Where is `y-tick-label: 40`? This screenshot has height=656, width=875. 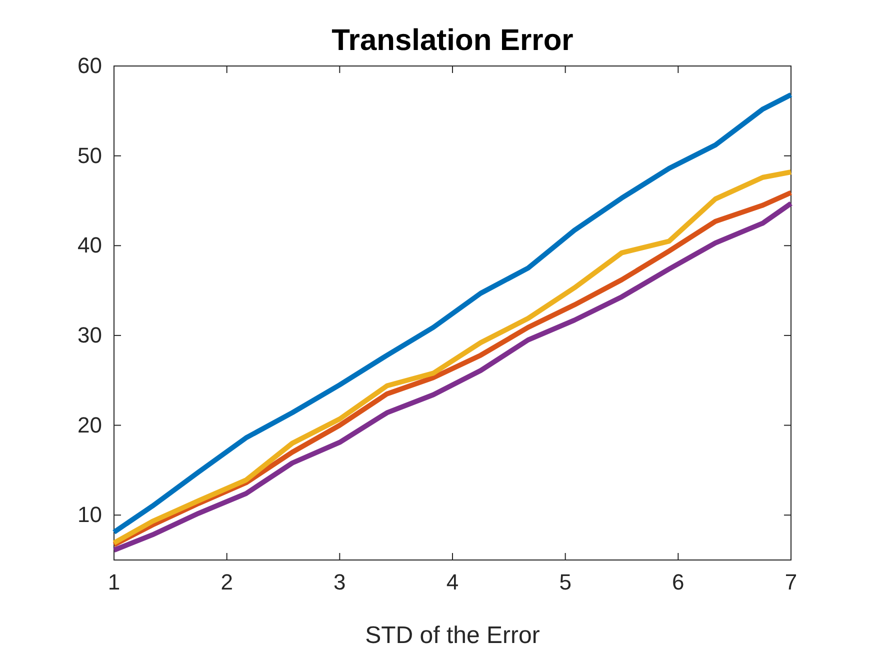 y-tick-label: 40 is located at coordinates (90, 245).